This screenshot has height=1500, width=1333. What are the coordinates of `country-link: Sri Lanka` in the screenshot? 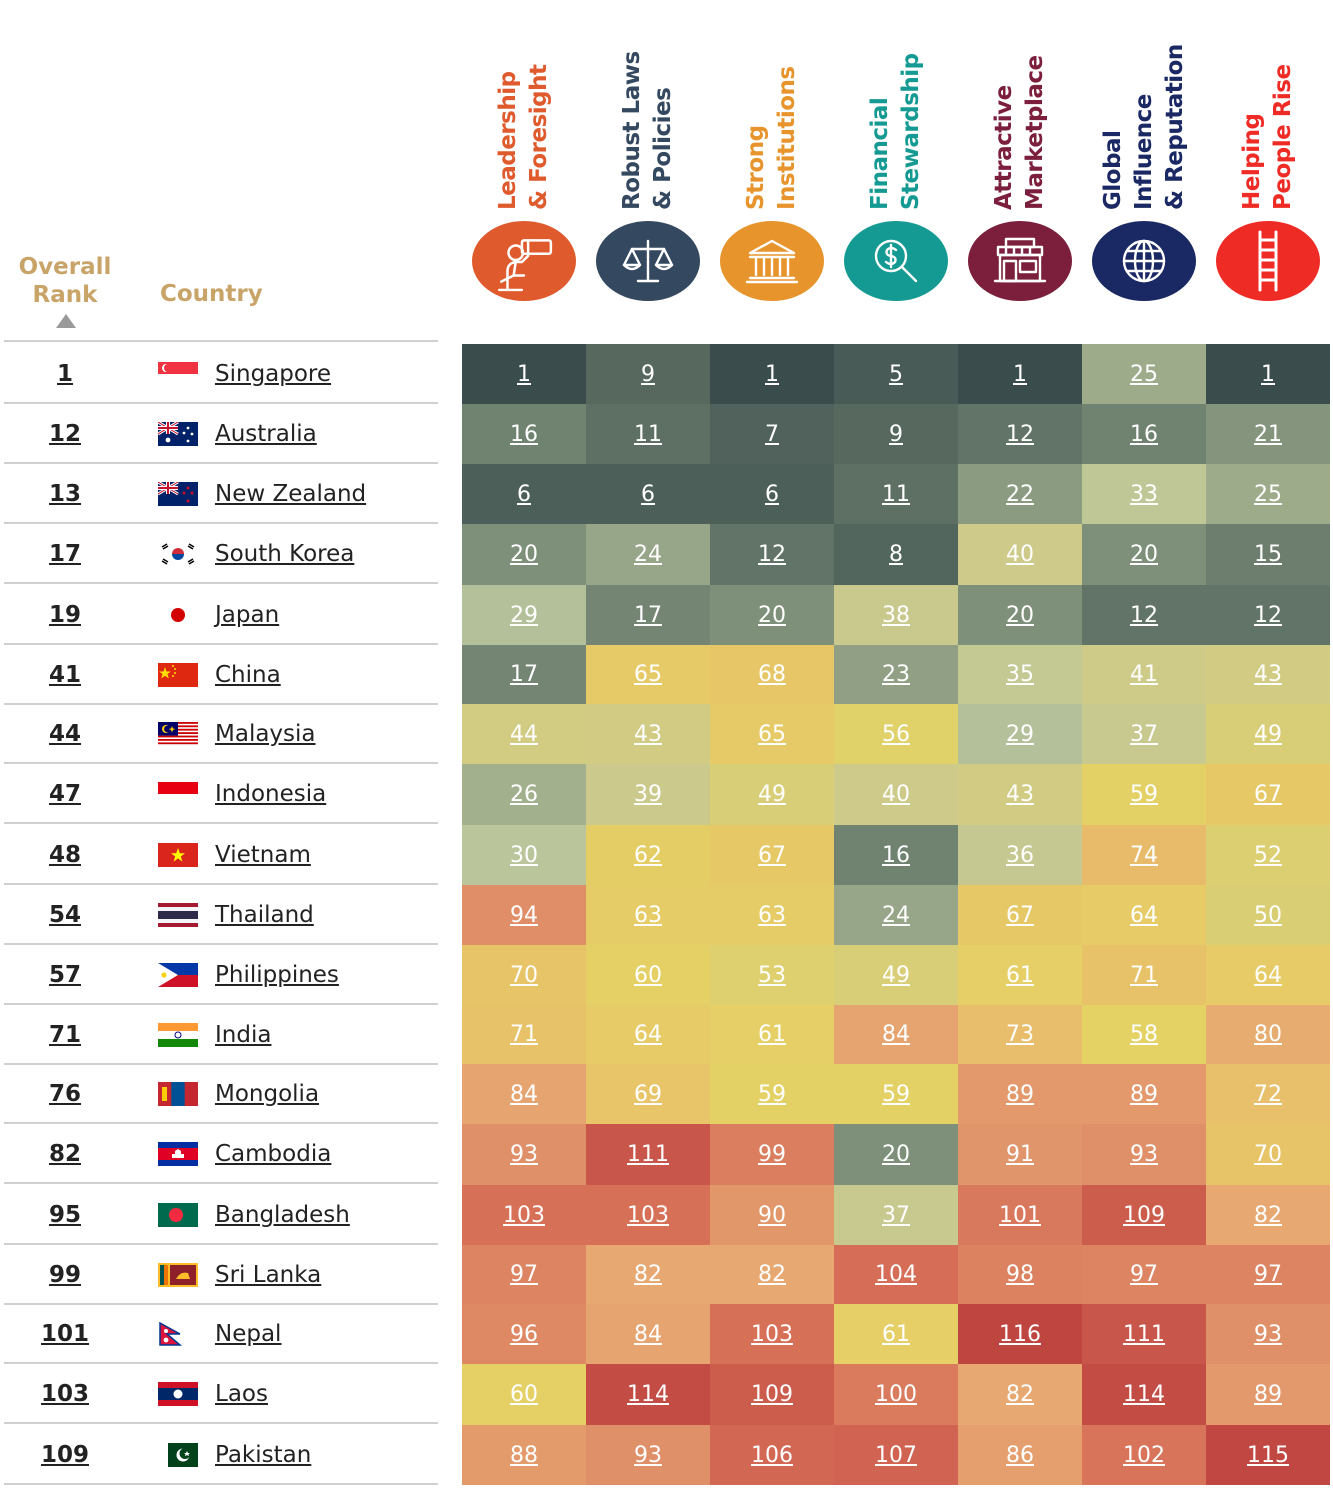 It's located at (268, 1275).